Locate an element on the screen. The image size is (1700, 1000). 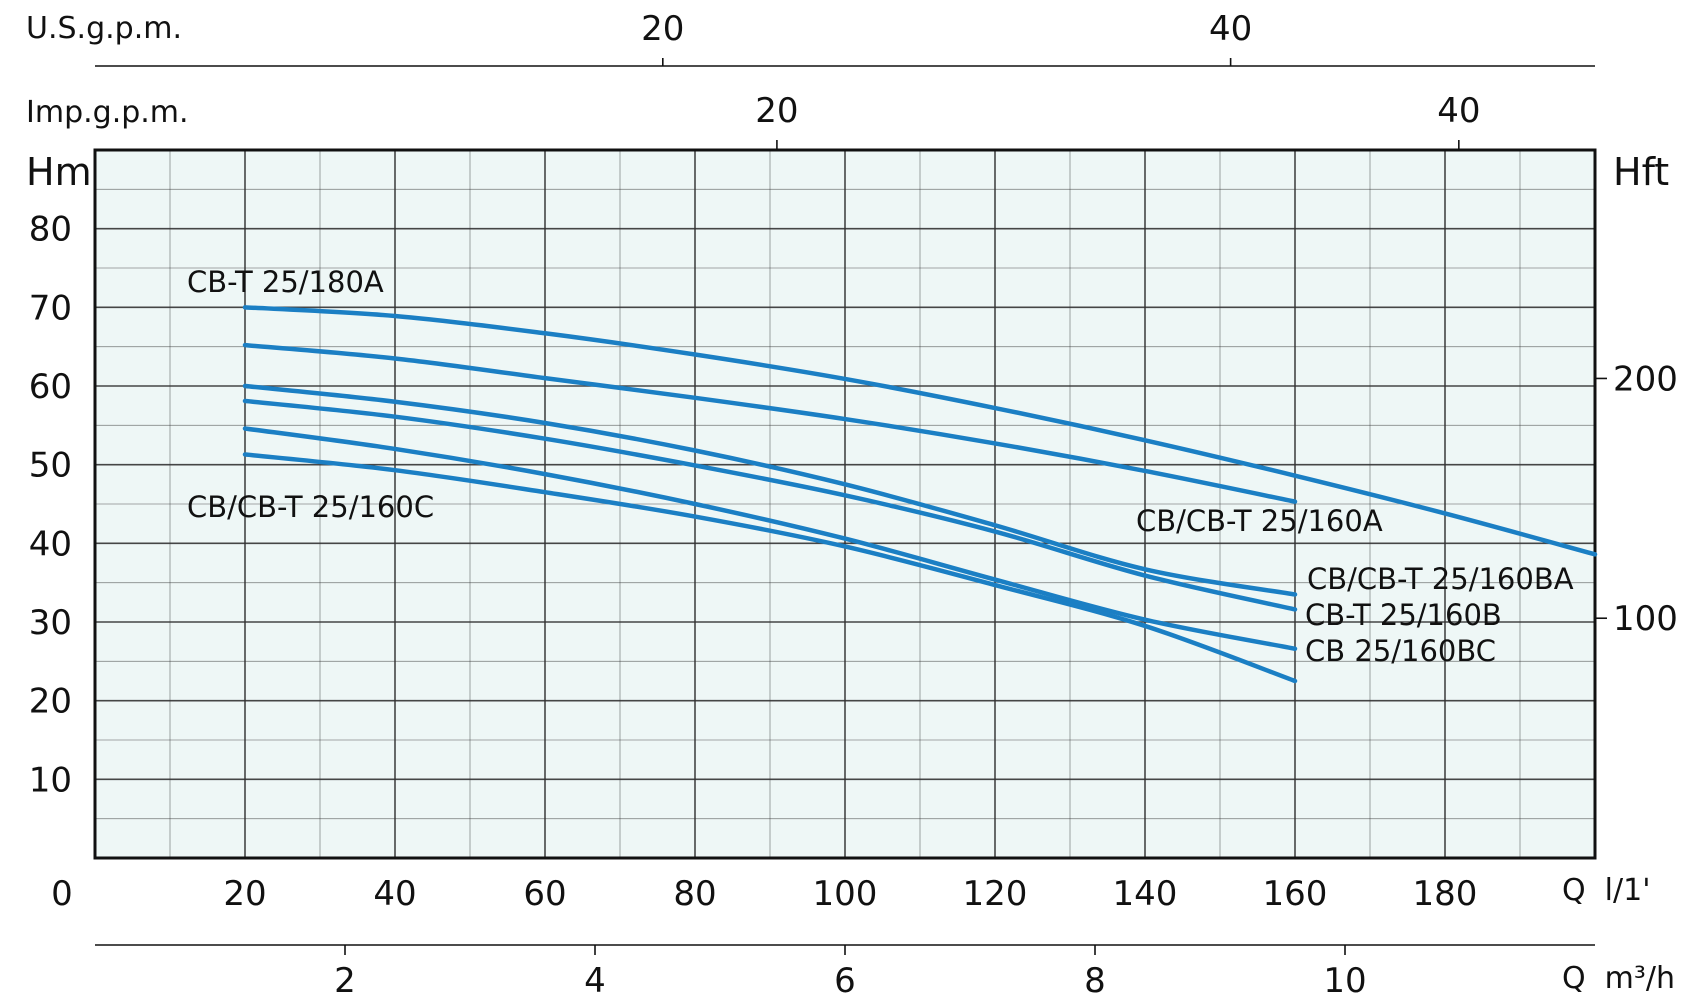
y-tick-label: 60 is located at coordinates (50, 387).